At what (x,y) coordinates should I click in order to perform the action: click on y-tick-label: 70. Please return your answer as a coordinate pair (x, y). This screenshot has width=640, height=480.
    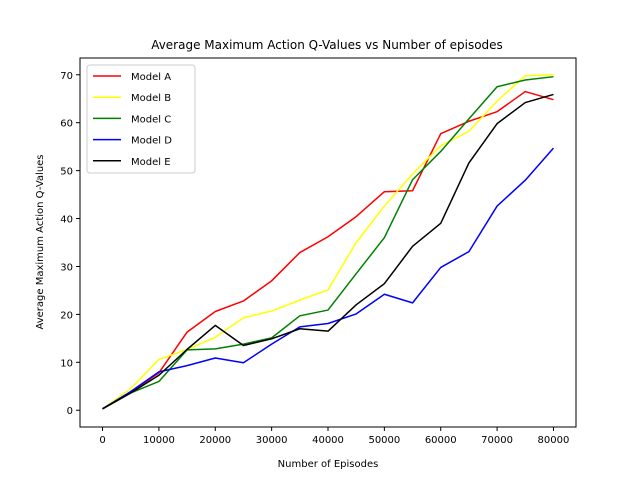
    Looking at the image, I should click on (66, 76).